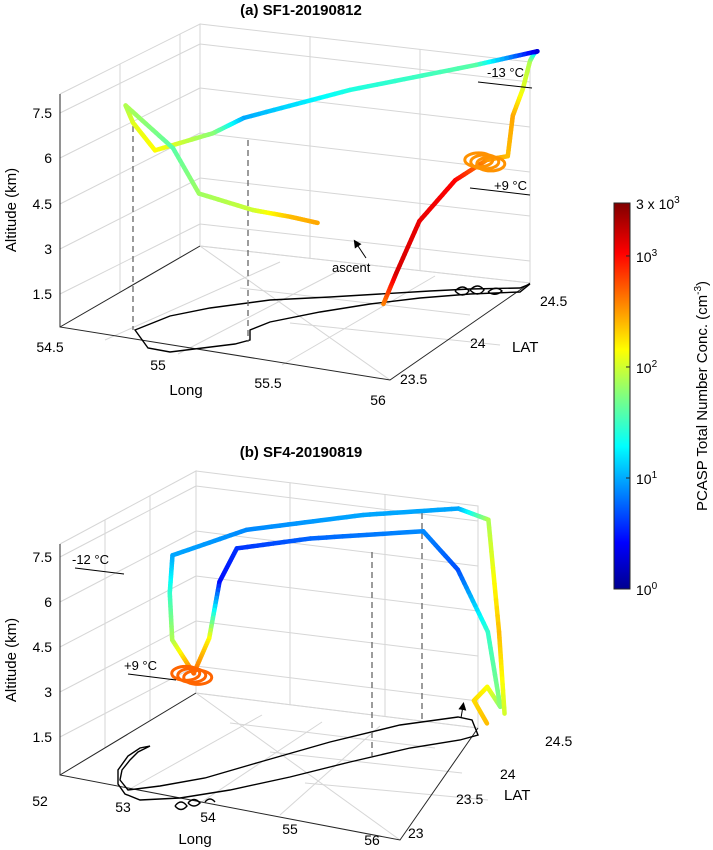  I want to click on x-tick: 53, so click(123, 807).